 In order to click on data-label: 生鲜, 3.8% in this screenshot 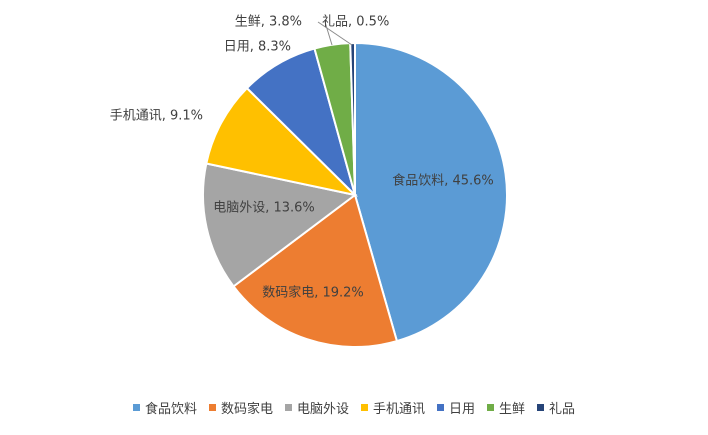, I will do `click(268, 22)`.